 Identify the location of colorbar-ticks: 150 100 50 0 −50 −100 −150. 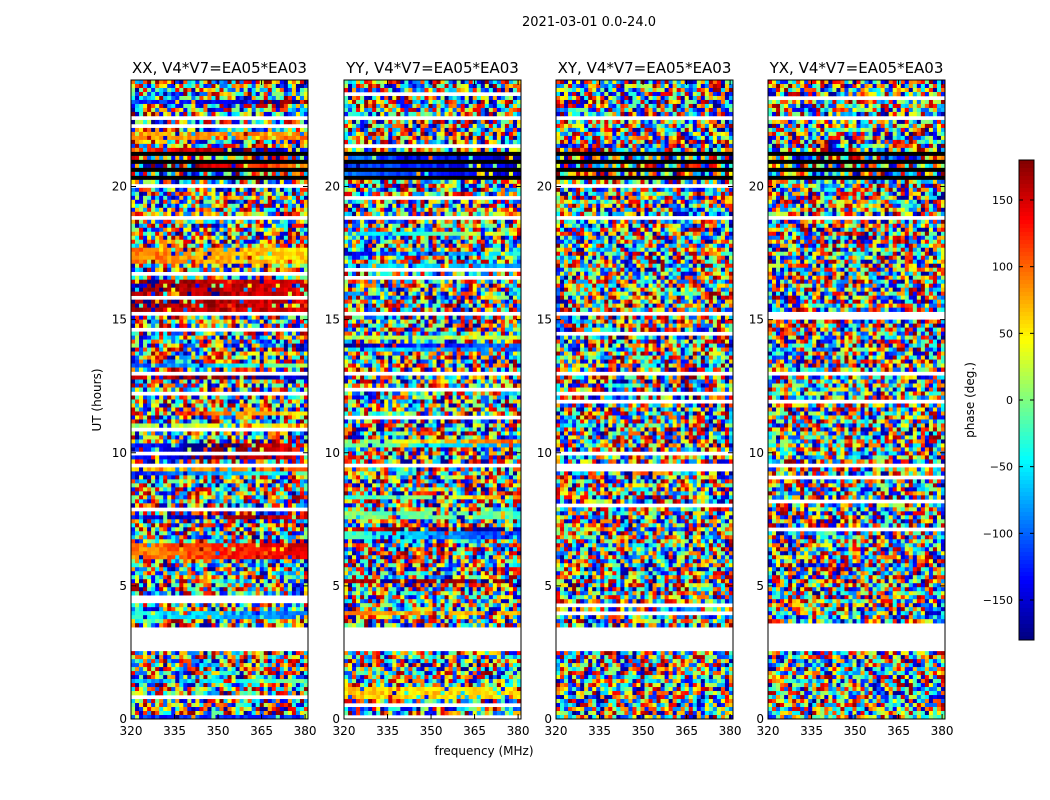
(1008, 400).